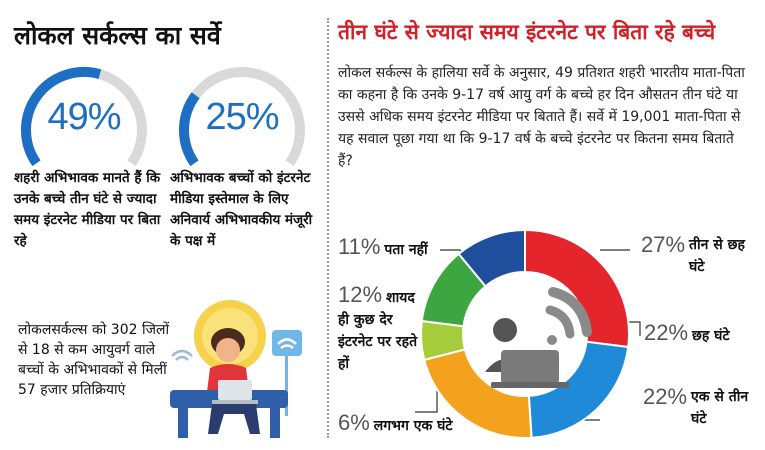 Image resolution: width=765 pixels, height=450 pixels. I want to click on slice-label-three-to-six: 27% तीन से छह घंटे, so click(700, 256).